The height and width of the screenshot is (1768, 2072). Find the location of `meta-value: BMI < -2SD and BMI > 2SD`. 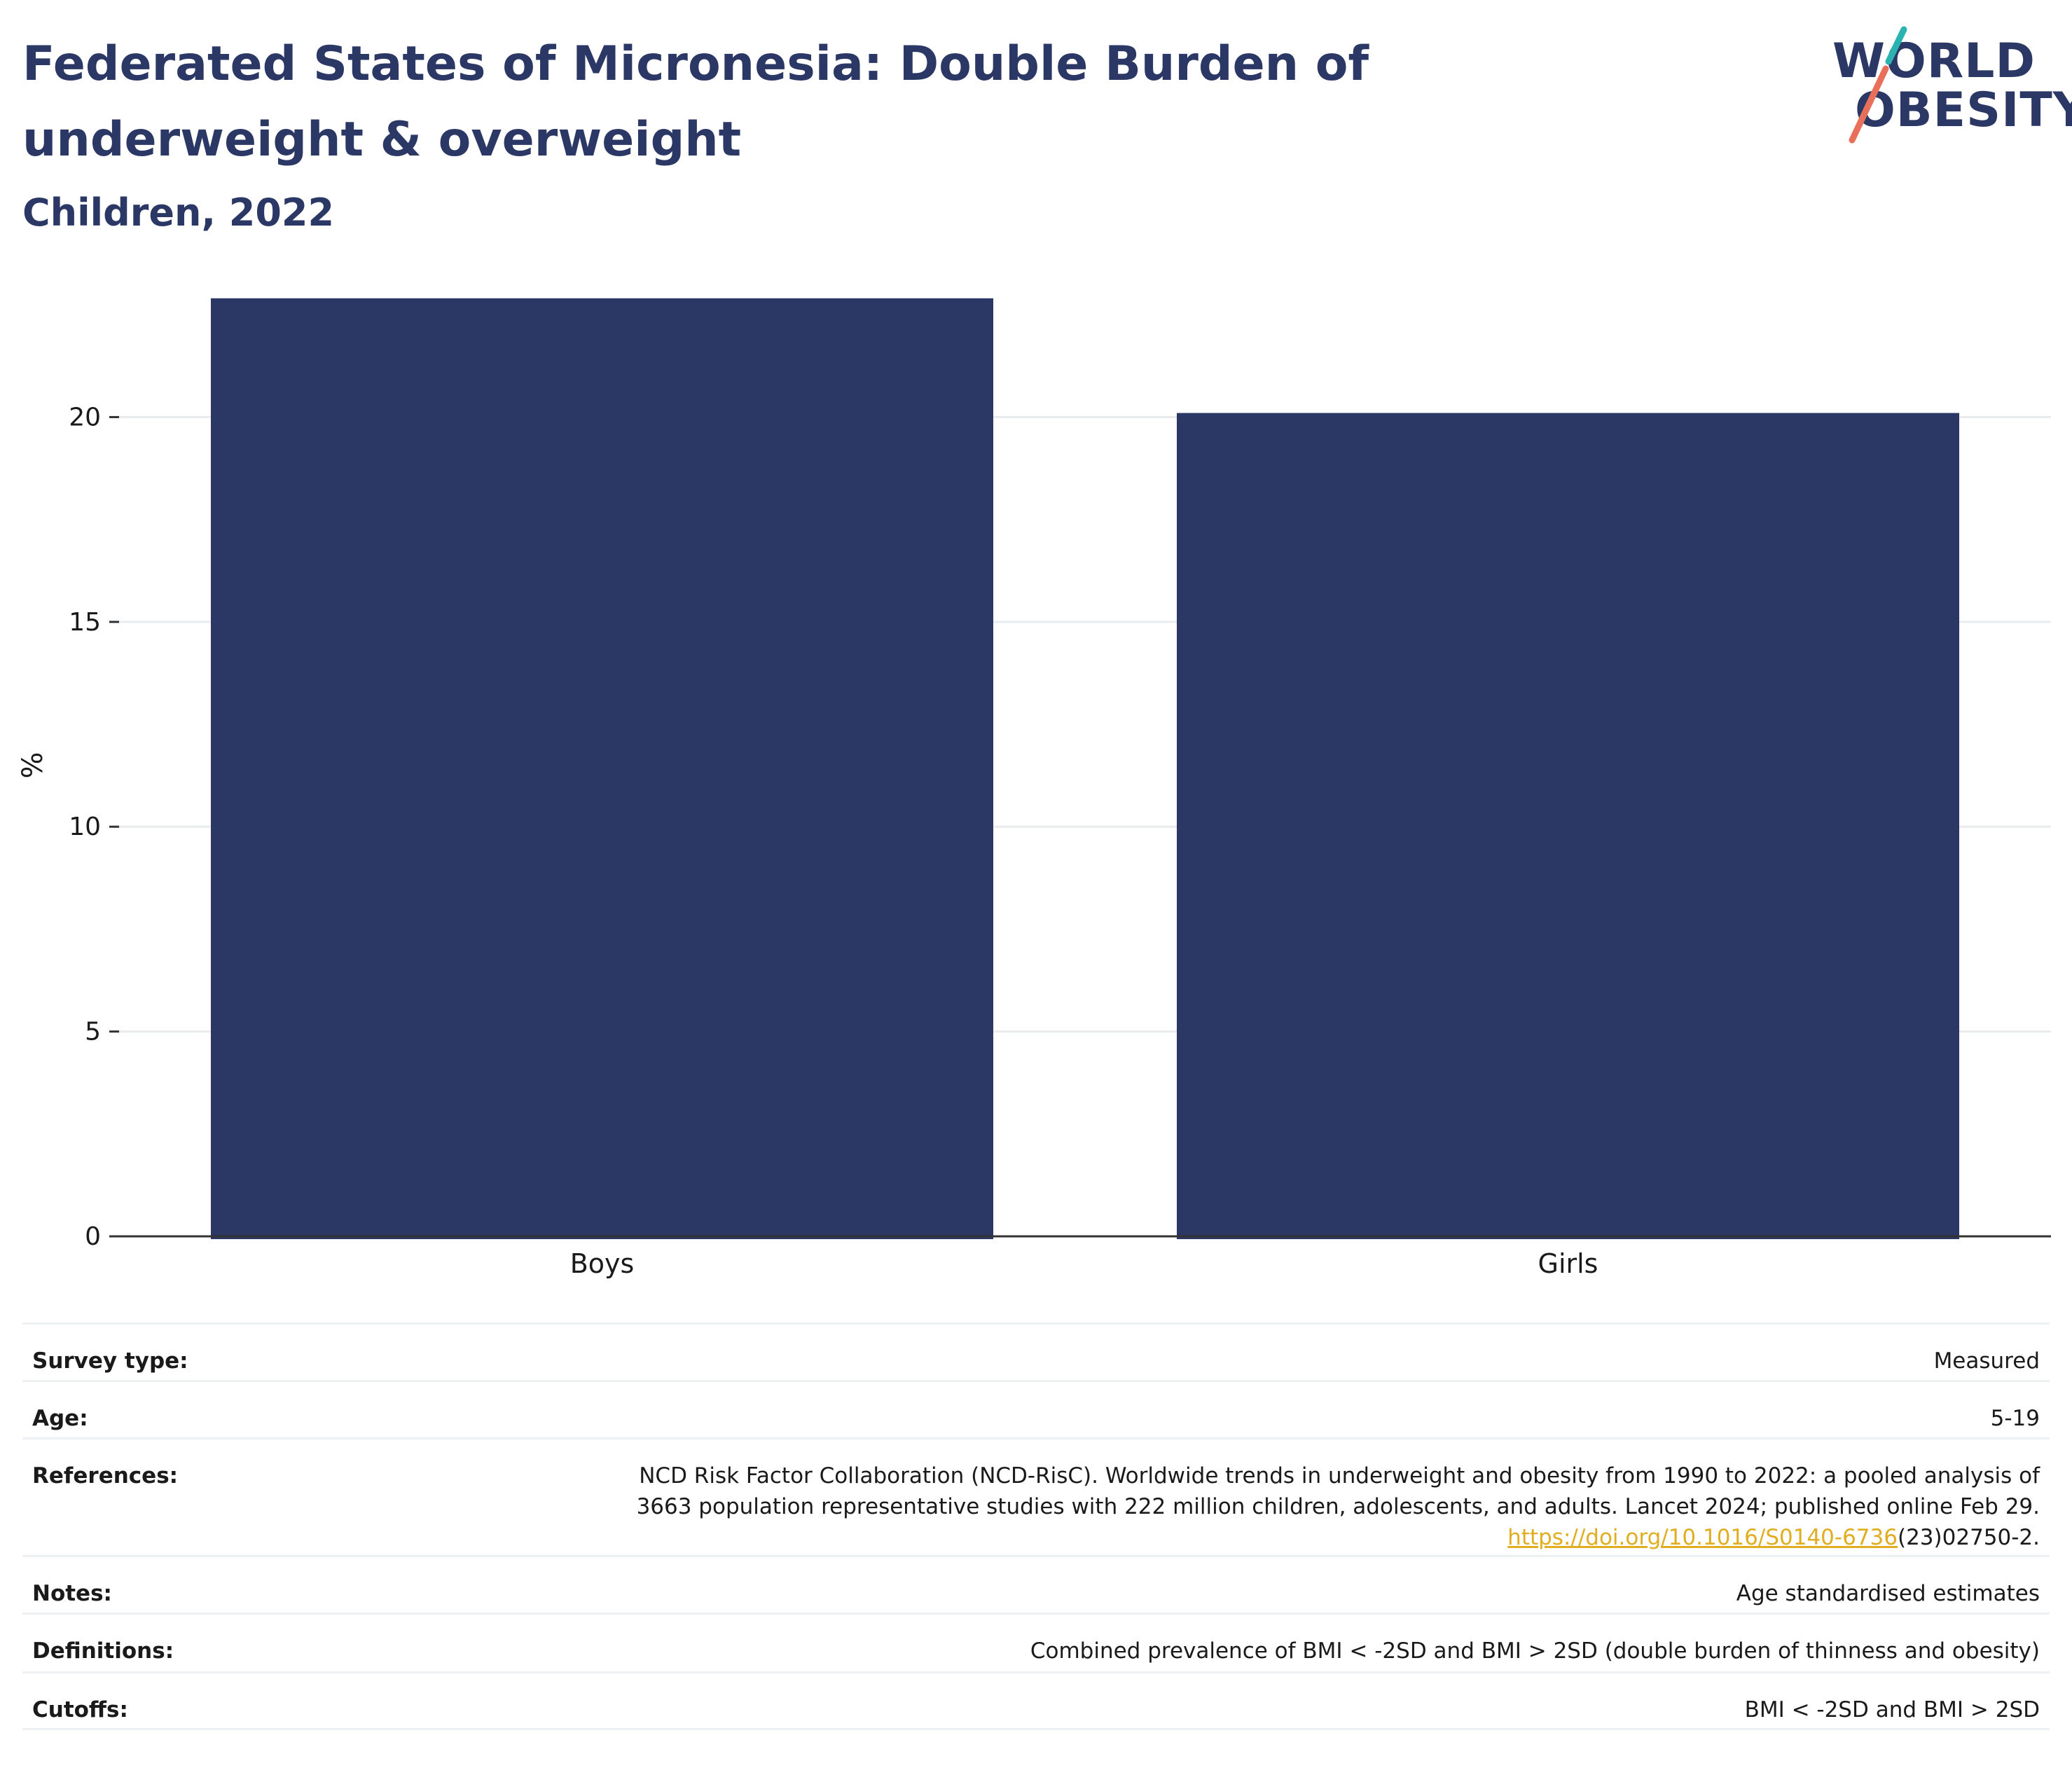

meta-value: BMI < -2SD and BMI > 2SD is located at coordinates (1892, 1709).